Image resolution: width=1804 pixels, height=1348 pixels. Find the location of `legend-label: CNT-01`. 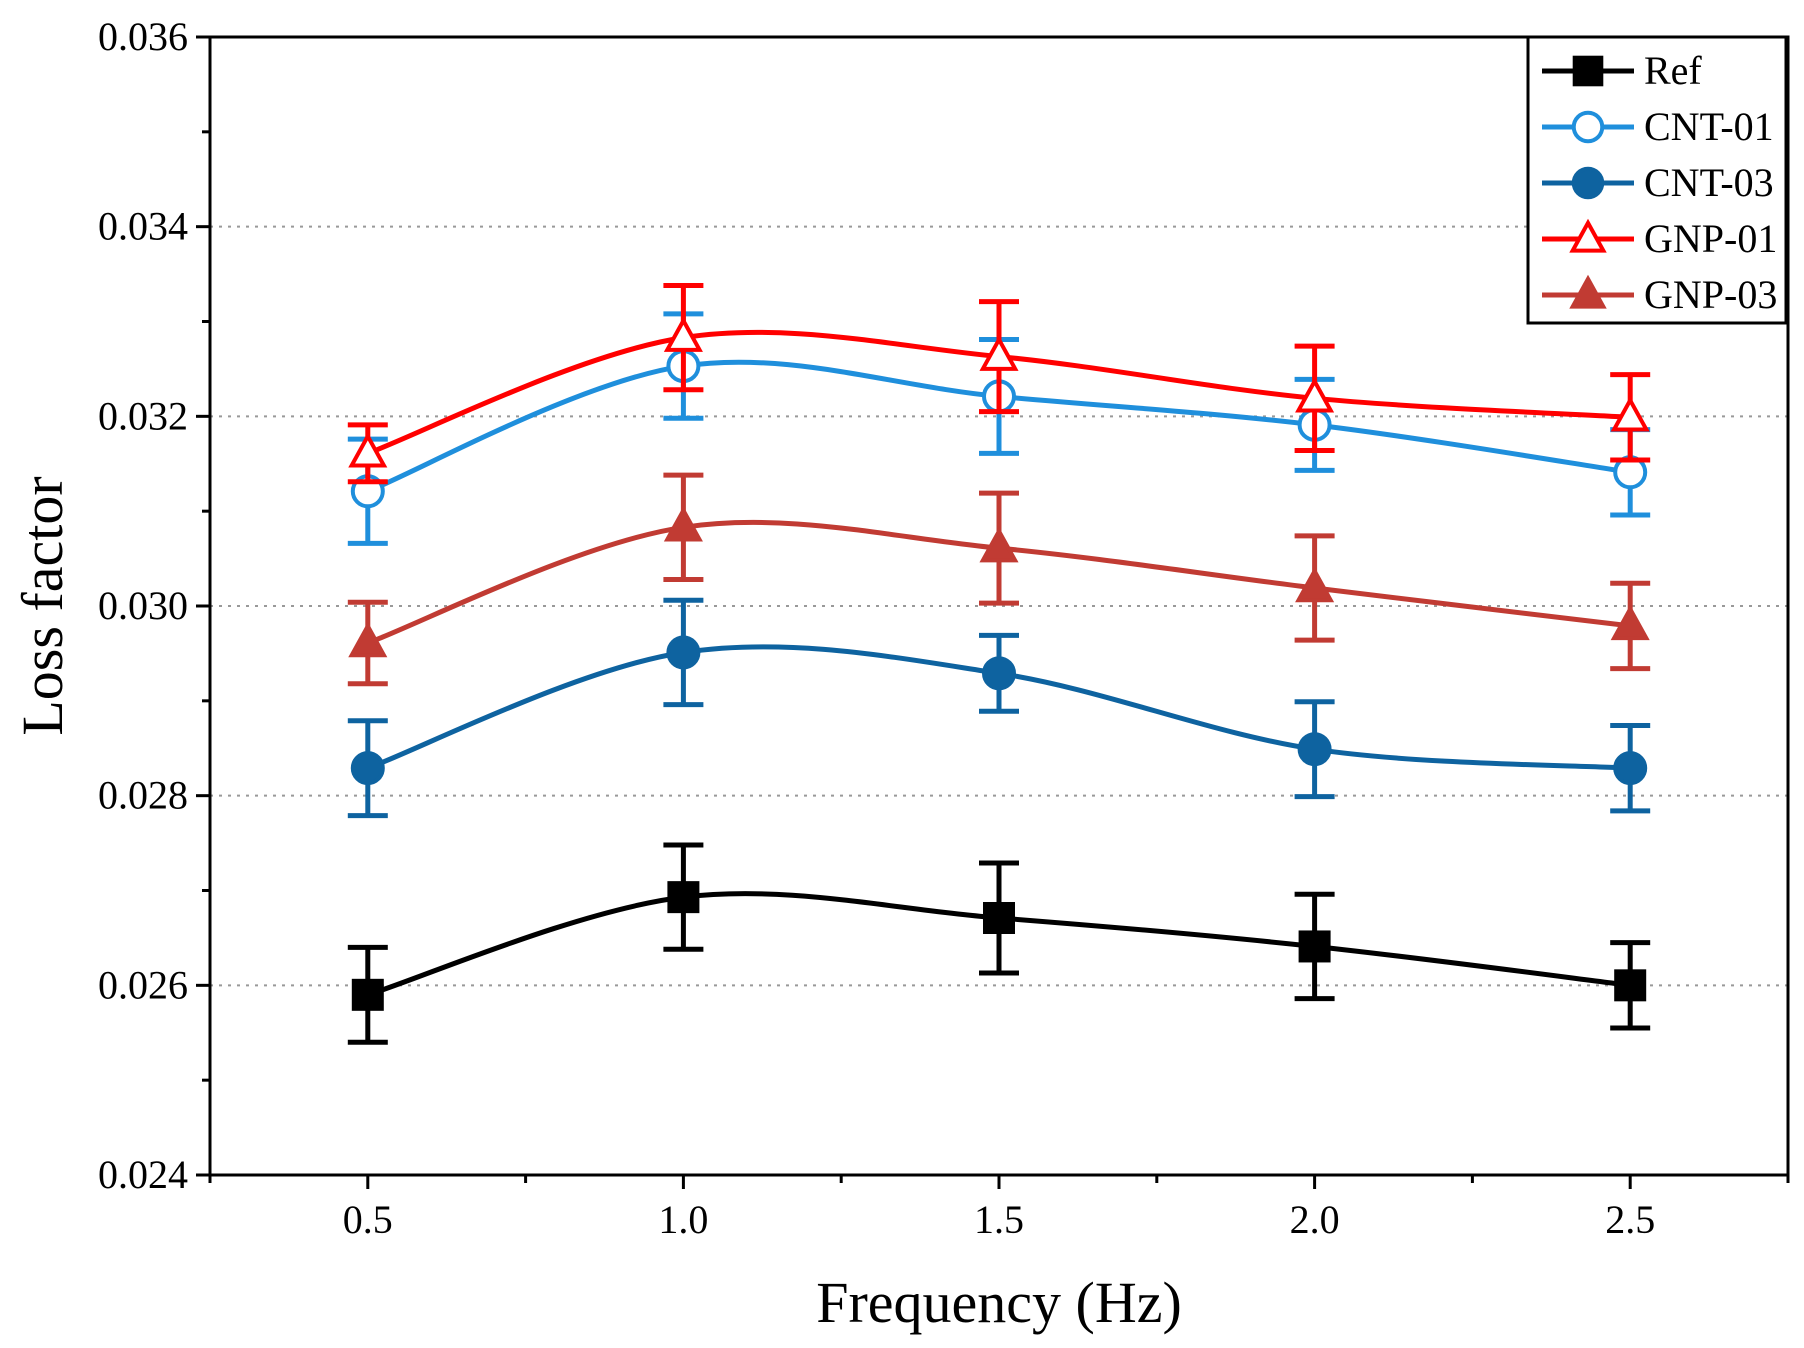

legend-label: CNT-01 is located at coordinates (1709, 126).